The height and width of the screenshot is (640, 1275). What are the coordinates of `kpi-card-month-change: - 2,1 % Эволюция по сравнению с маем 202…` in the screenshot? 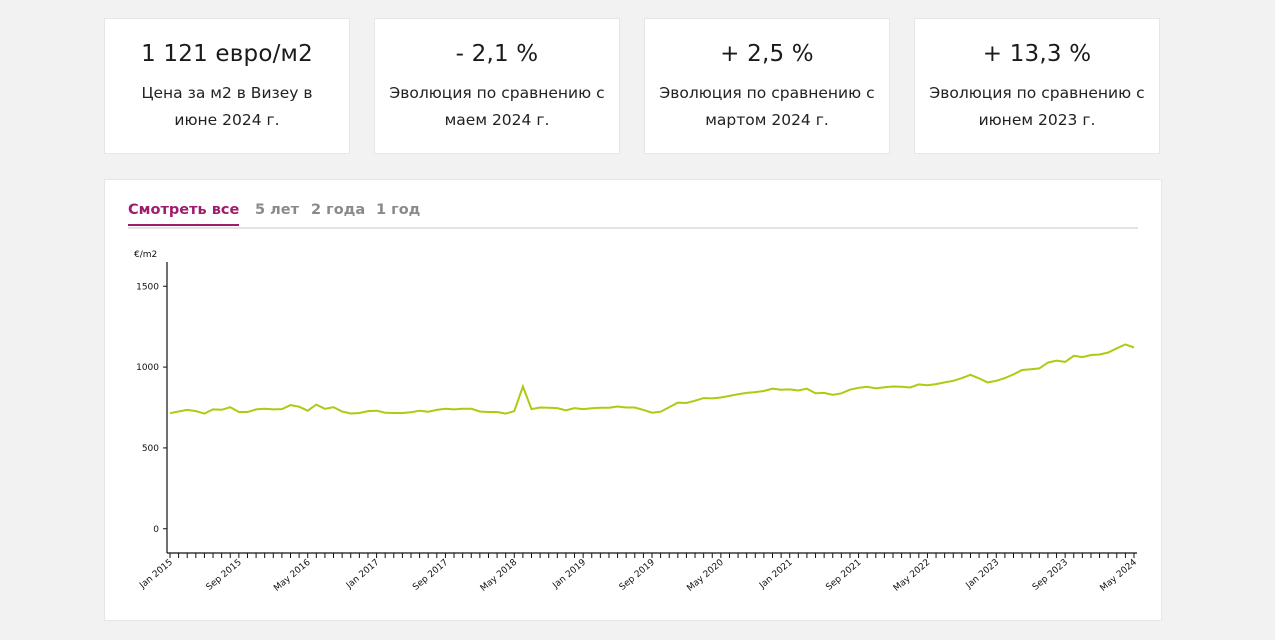 It's located at (497, 86).